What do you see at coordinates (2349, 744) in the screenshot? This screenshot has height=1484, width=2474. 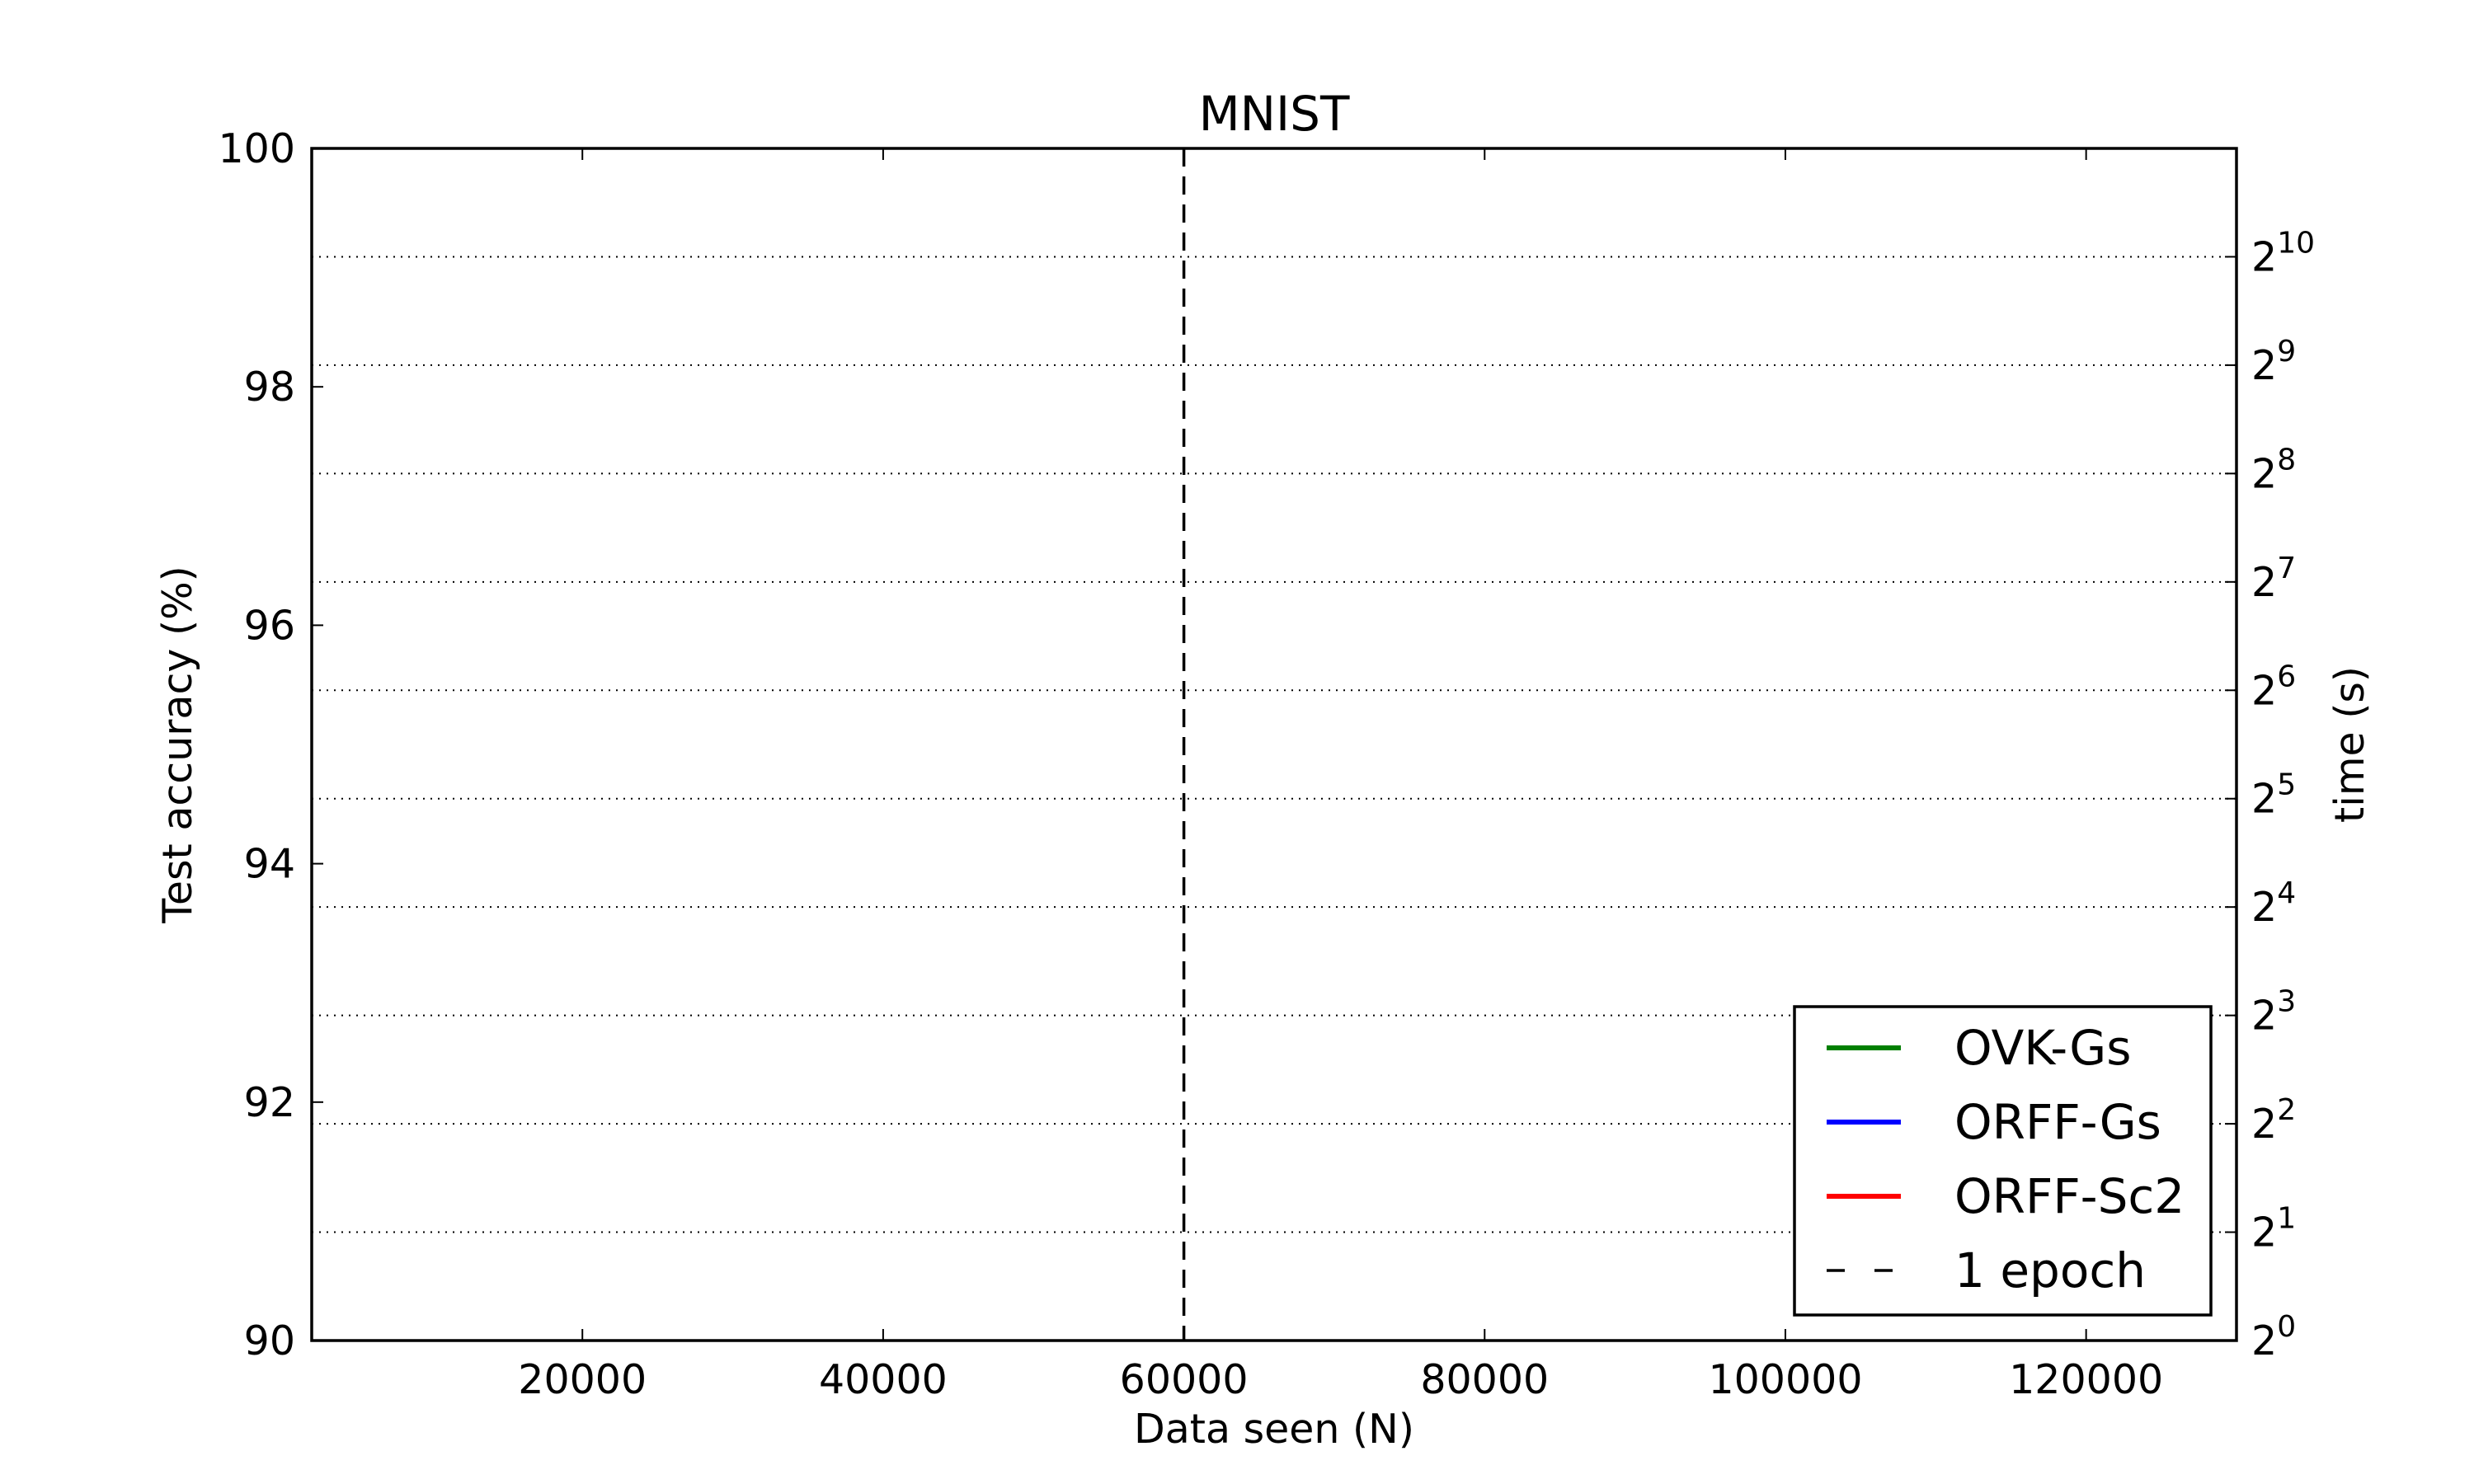 I see `right-y-axis-label: time (s)` at bounding box center [2349, 744].